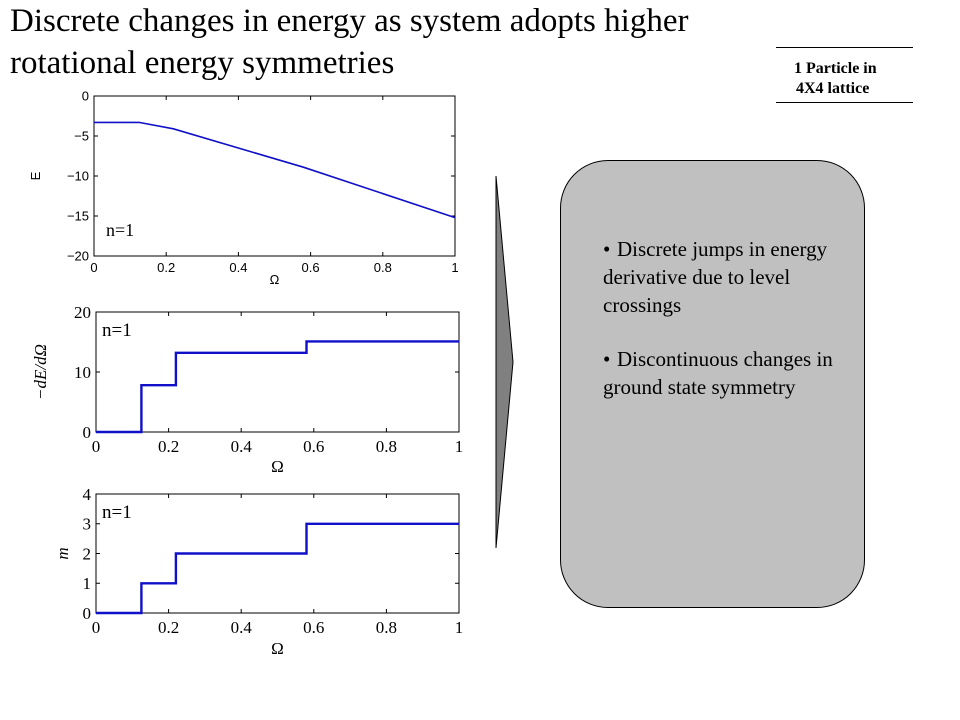  What do you see at coordinates (78, 216) in the screenshot?
I see `y-tick-label: −15` at bounding box center [78, 216].